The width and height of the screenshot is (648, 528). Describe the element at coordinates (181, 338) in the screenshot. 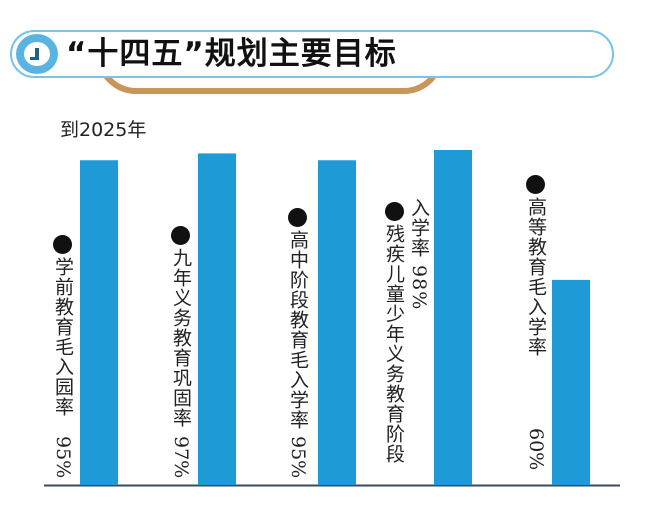

I see `category-label-1: 九年义务教育巩固率` at that location.